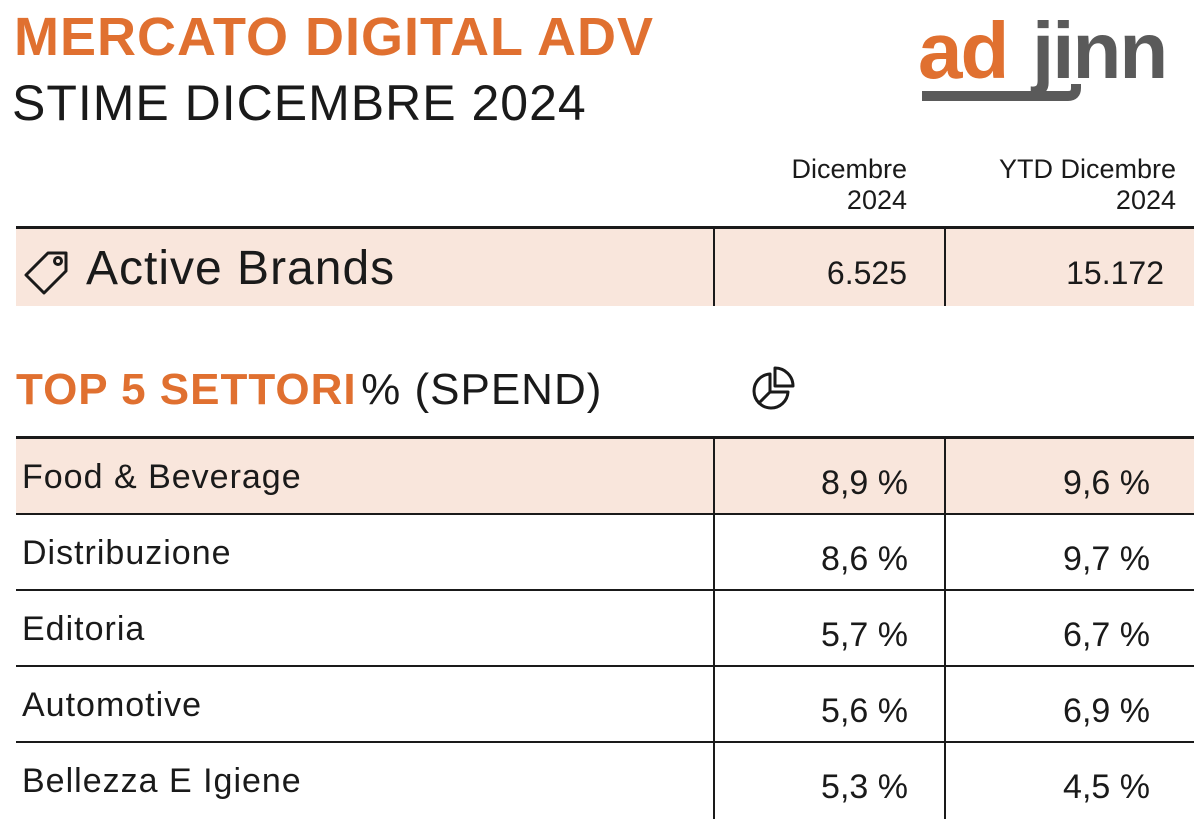 The width and height of the screenshot is (1200, 830). What do you see at coordinates (864, 635) in the screenshot?
I see `sector-dicembre-value: 5,7 %` at bounding box center [864, 635].